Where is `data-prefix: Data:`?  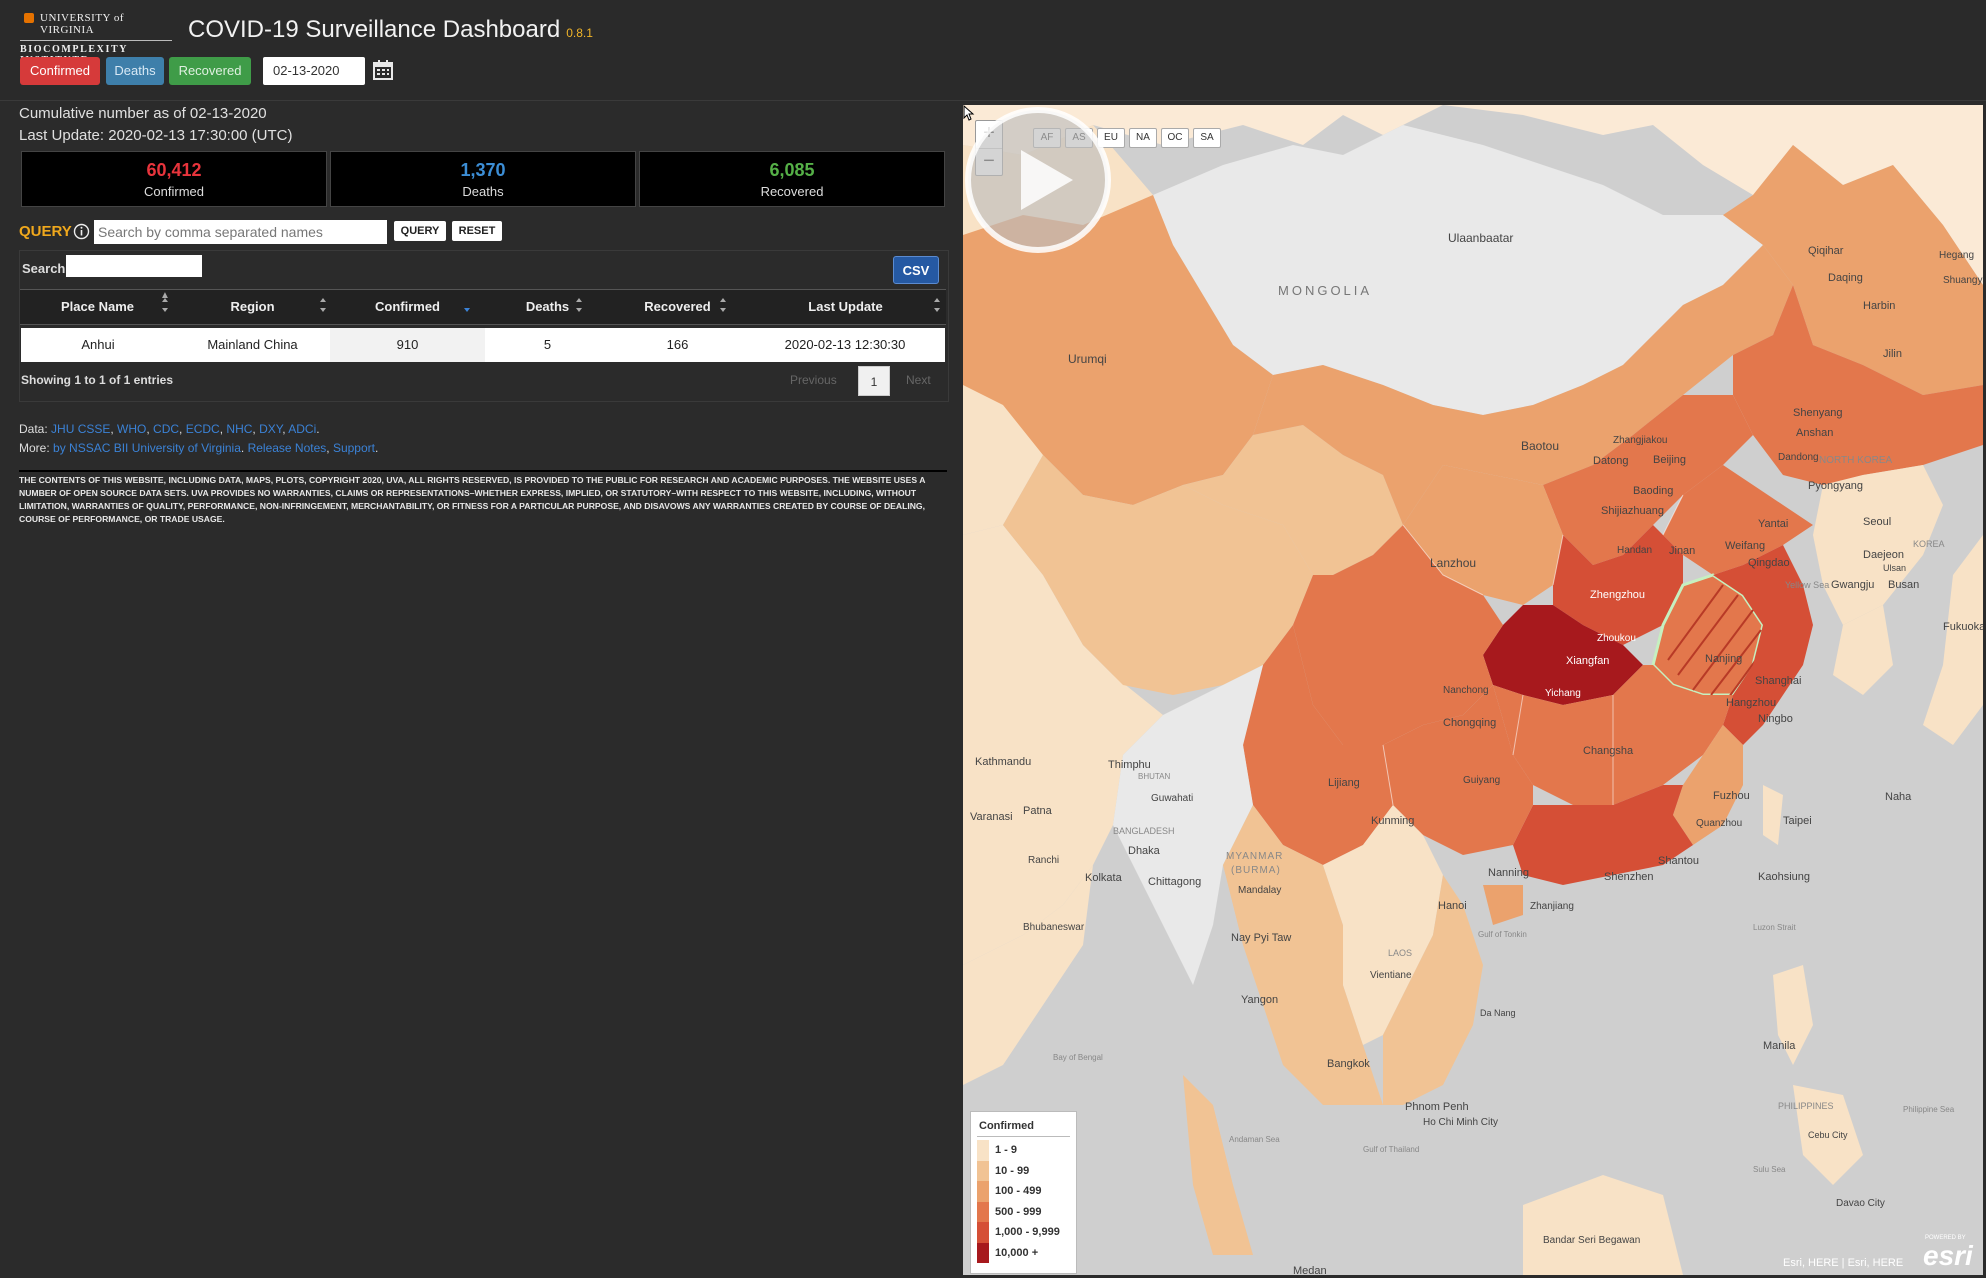
data-prefix: Data: is located at coordinates (33, 429).